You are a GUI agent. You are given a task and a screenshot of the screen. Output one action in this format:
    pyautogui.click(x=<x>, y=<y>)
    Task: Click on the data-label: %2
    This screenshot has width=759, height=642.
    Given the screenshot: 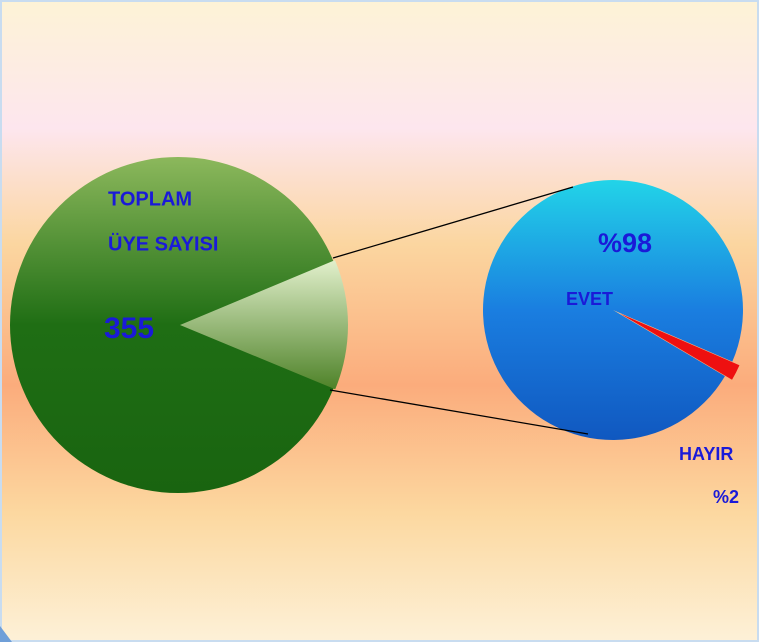 What is the action you would take?
    pyautogui.click(x=726, y=497)
    